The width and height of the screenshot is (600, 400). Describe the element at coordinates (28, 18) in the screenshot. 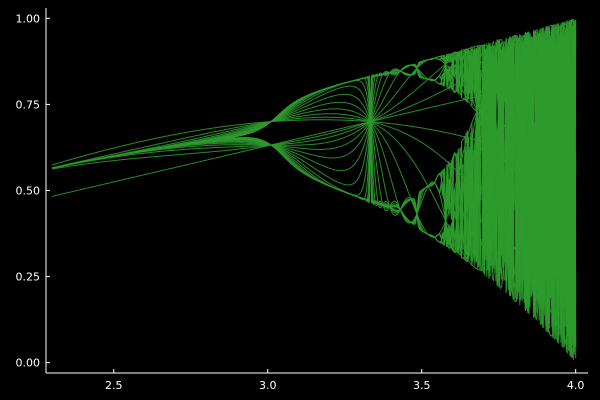

I see `y-tick-label: 1.00` at that location.